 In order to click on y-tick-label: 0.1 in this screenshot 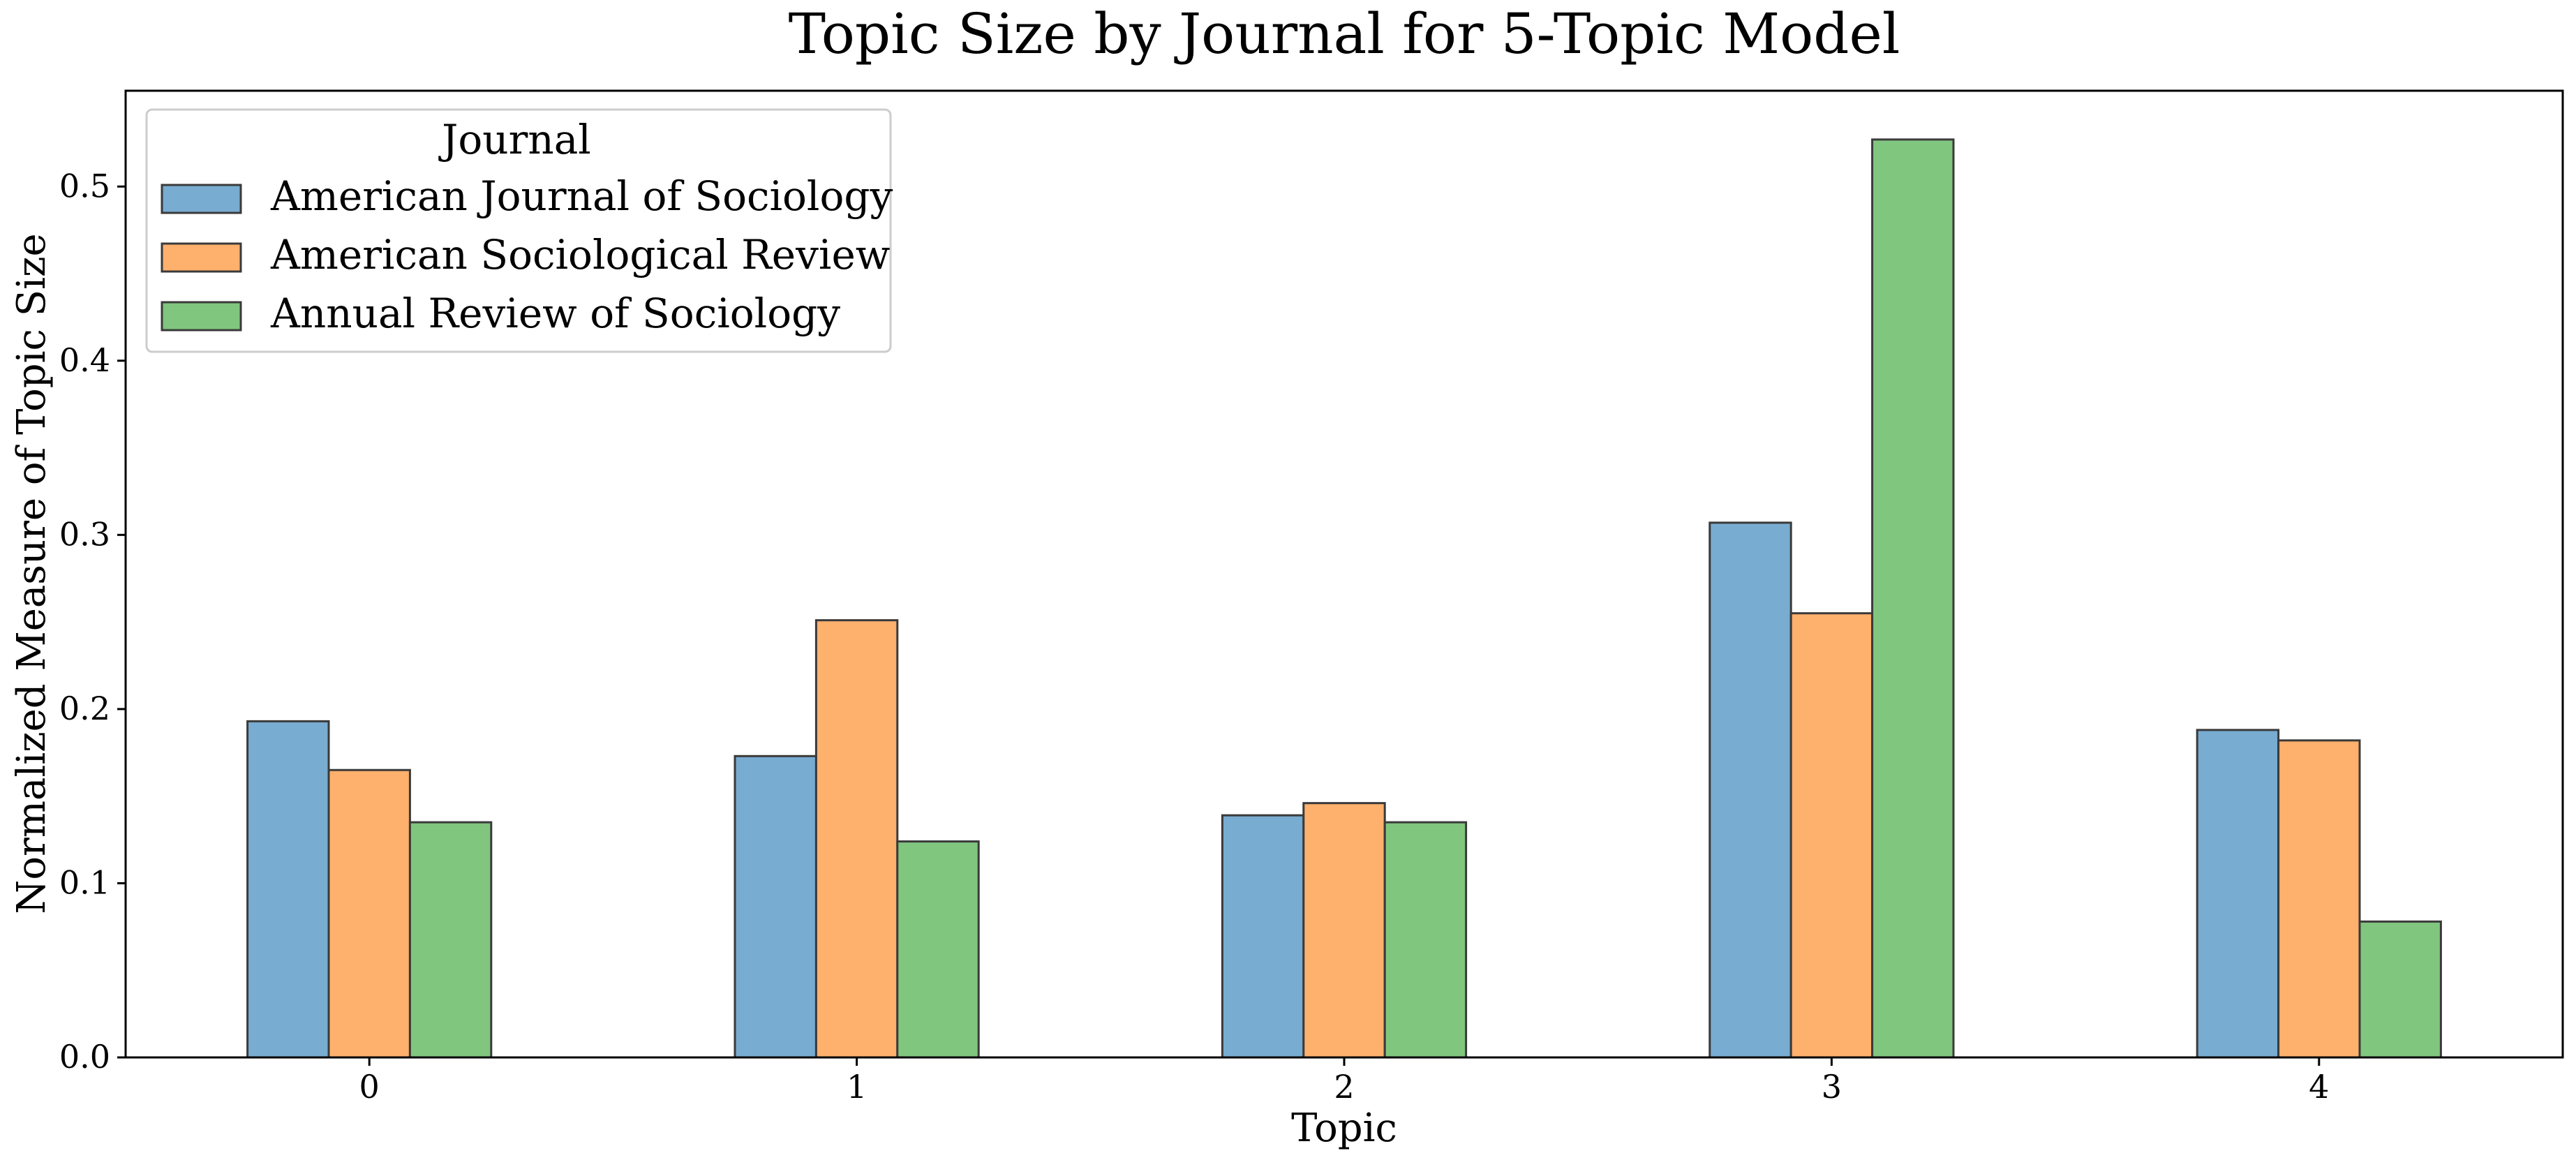, I will do `click(84, 882)`.